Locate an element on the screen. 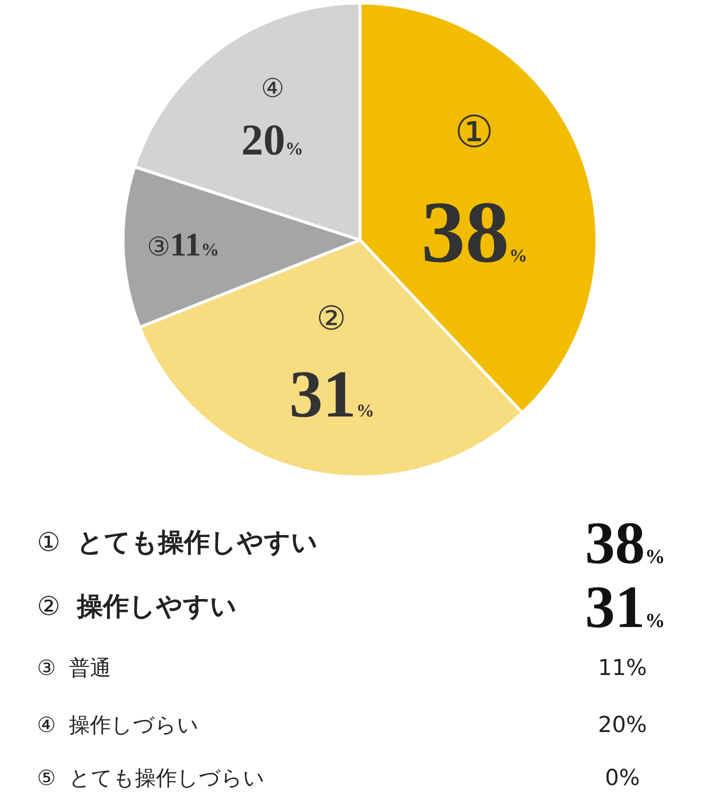 The image size is (720, 798). category-label: ② is located at coordinates (48, 607).